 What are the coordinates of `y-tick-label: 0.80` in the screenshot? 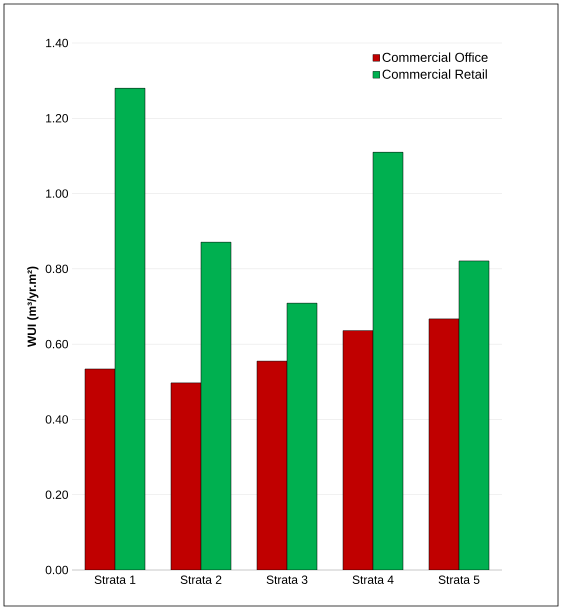 It's located at (57, 269).